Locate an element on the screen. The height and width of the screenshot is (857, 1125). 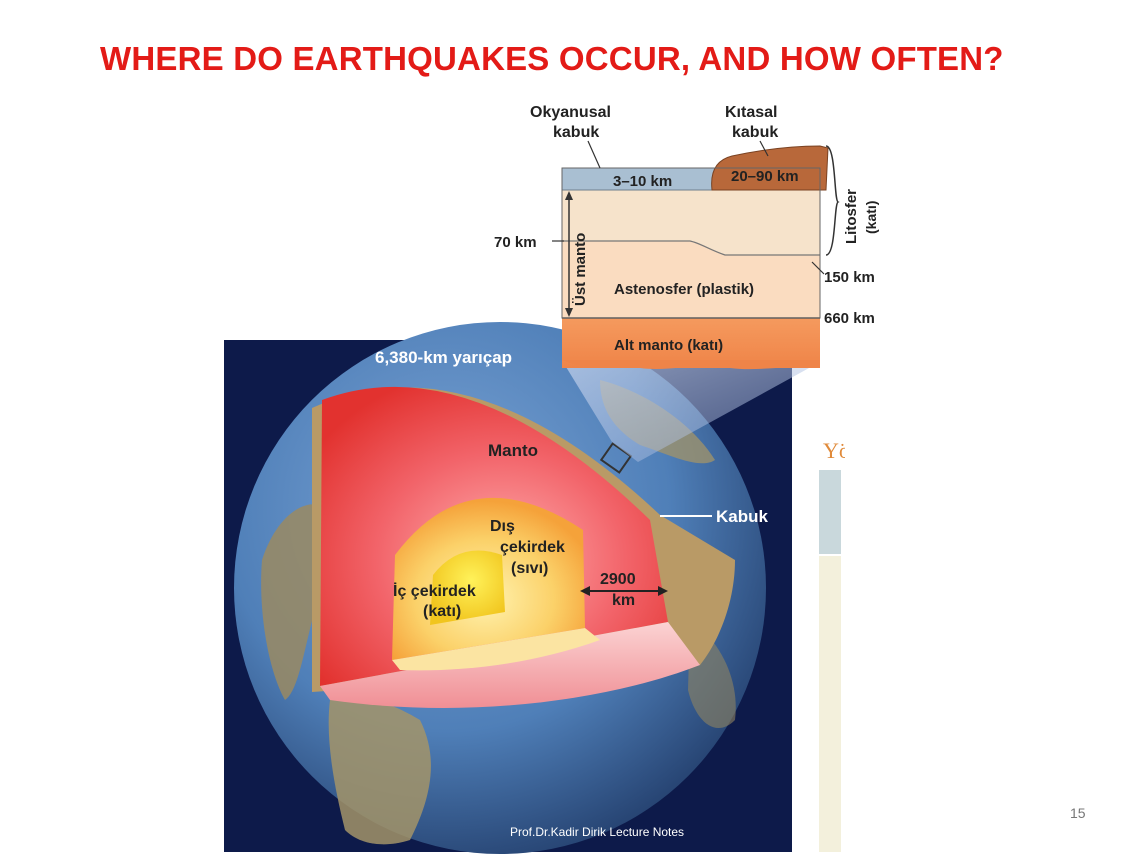
lithosphere-base-line is located at coordinates (691, 248).